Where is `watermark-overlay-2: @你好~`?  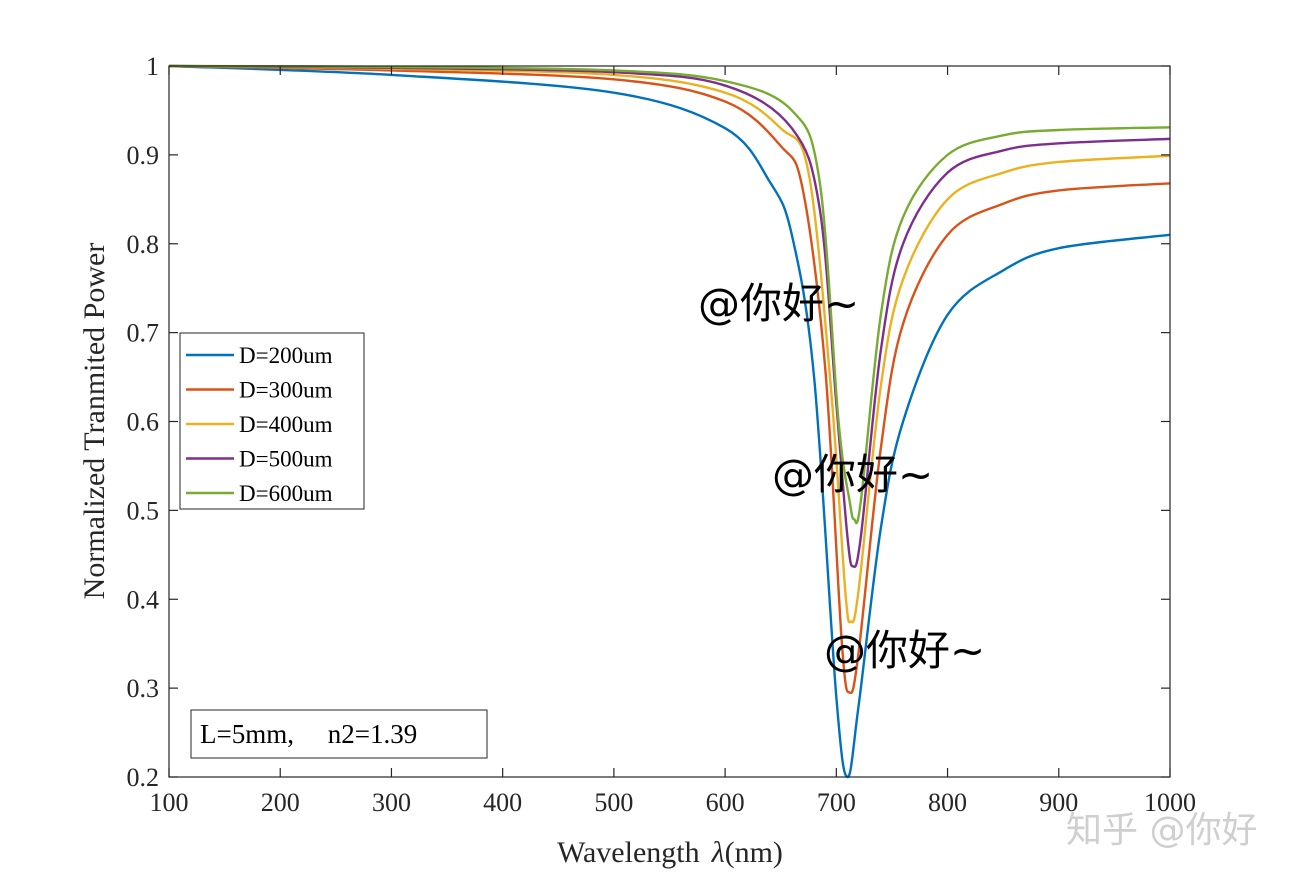
watermark-overlay-2: @你好~ is located at coordinates (852, 474).